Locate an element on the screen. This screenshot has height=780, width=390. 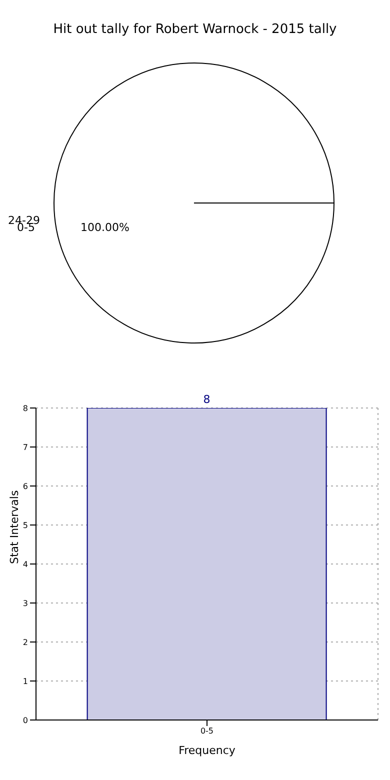
y-tick-label: 7 is located at coordinates (25, 447).